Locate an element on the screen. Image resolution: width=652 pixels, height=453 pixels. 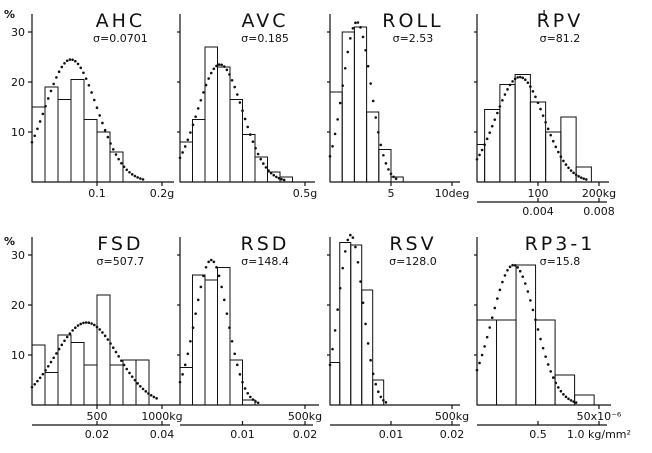
secondary-x-tick-label: 0.008 is located at coordinates (599, 211).